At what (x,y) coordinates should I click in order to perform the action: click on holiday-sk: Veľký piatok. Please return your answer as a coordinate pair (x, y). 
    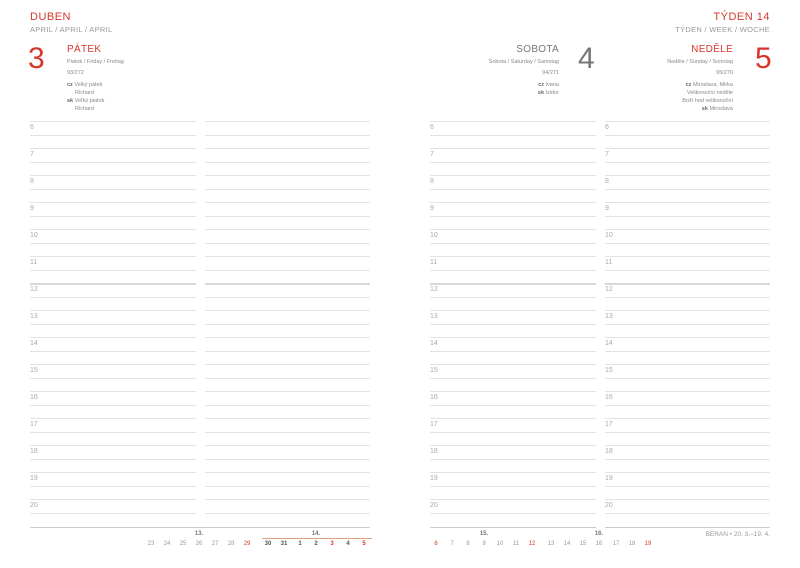
    Looking at the image, I should click on (89, 101).